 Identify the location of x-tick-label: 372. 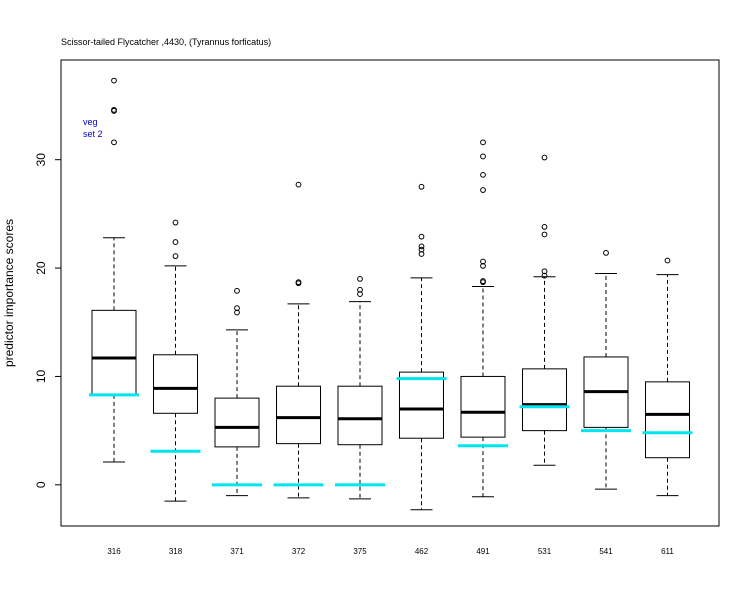
(299, 551).